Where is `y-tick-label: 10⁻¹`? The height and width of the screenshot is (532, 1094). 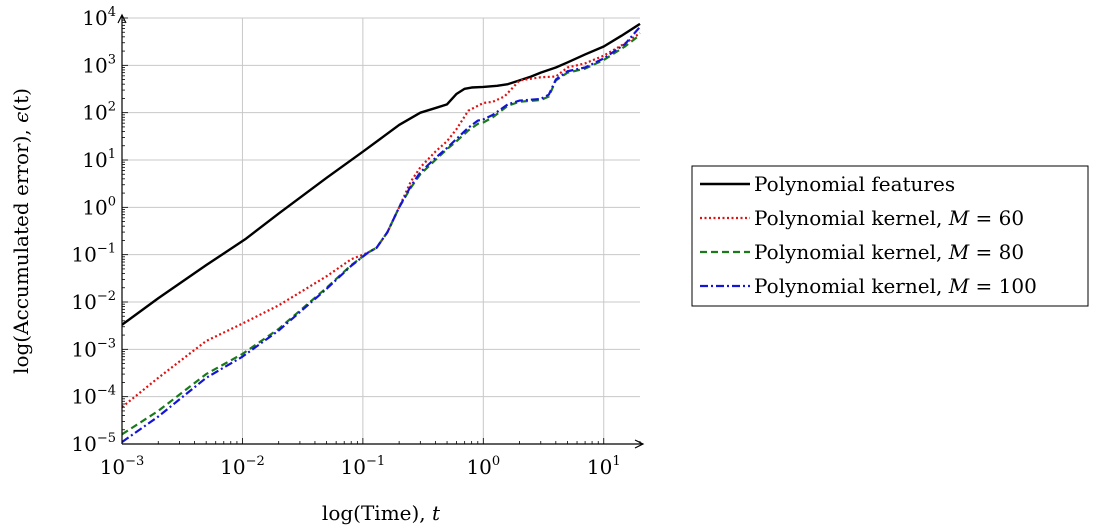 y-tick-label: 10⁻¹ is located at coordinates (93, 254).